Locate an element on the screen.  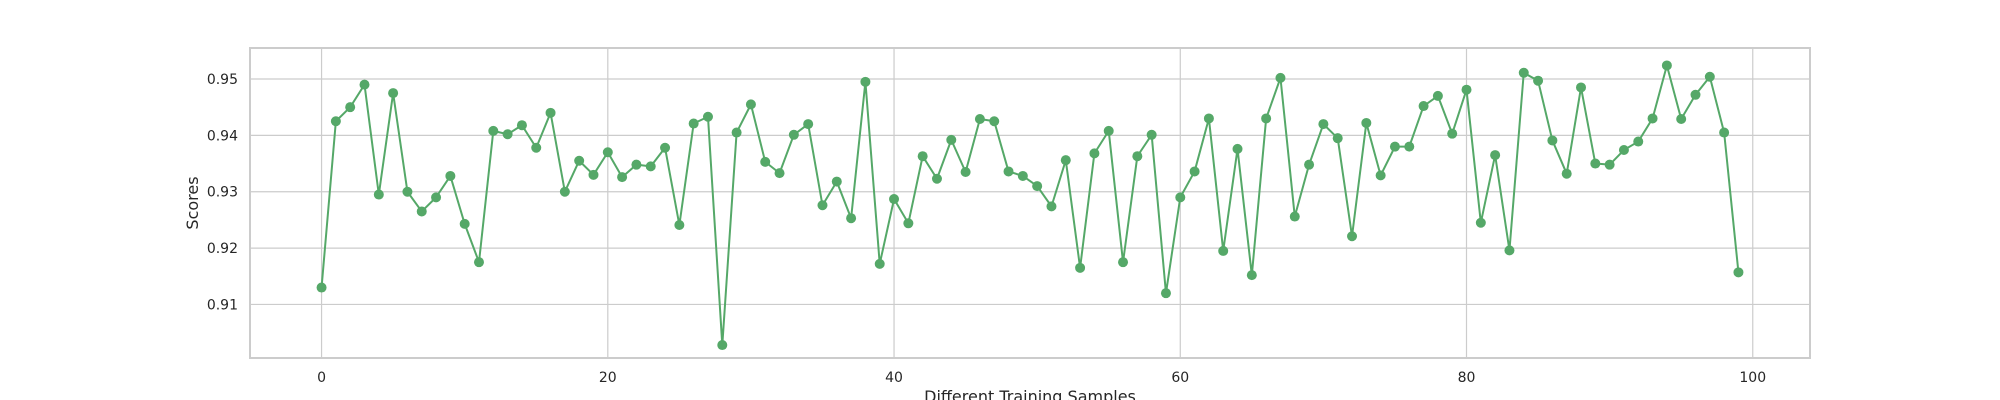
x-tick-label: 100 is located at coordinates (1752, 378).